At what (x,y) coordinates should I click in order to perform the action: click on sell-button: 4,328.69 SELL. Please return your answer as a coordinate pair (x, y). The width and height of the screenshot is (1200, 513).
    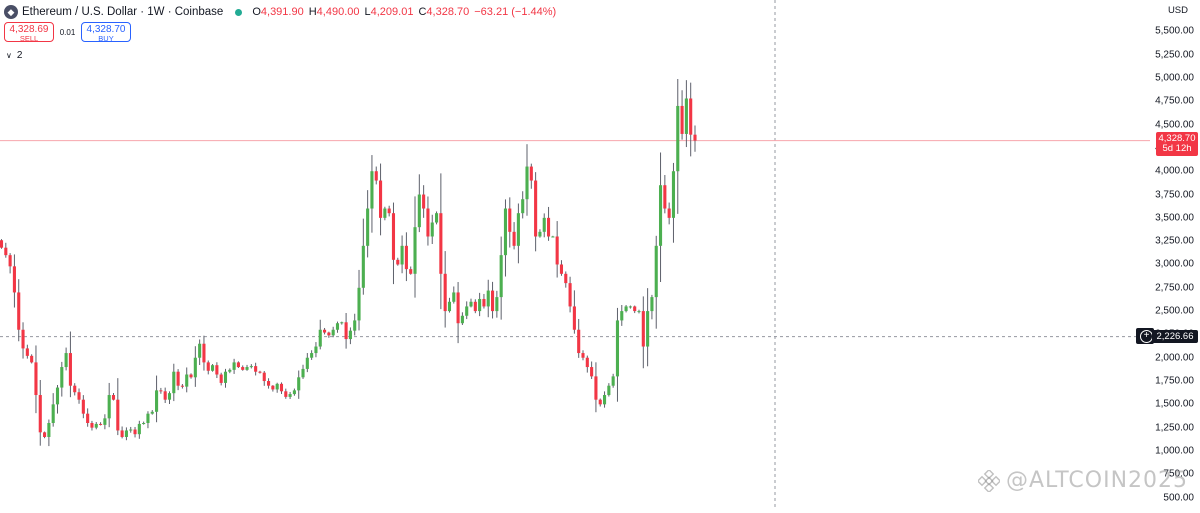
    Looking at the image, I should click on (29, 32).